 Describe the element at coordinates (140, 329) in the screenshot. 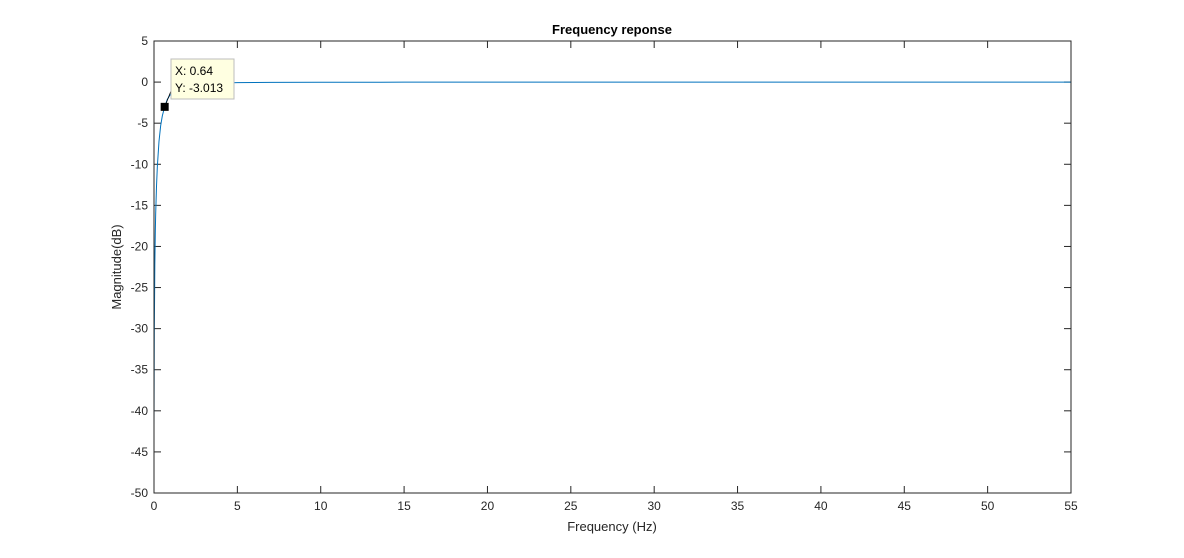

I see `y-tick-label: -30` at that location.